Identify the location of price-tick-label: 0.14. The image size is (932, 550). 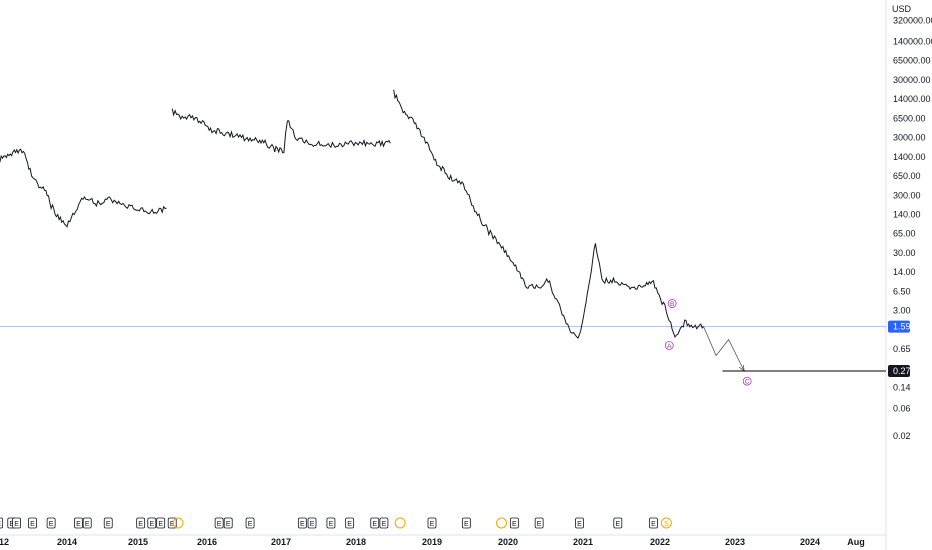
(902, 388).